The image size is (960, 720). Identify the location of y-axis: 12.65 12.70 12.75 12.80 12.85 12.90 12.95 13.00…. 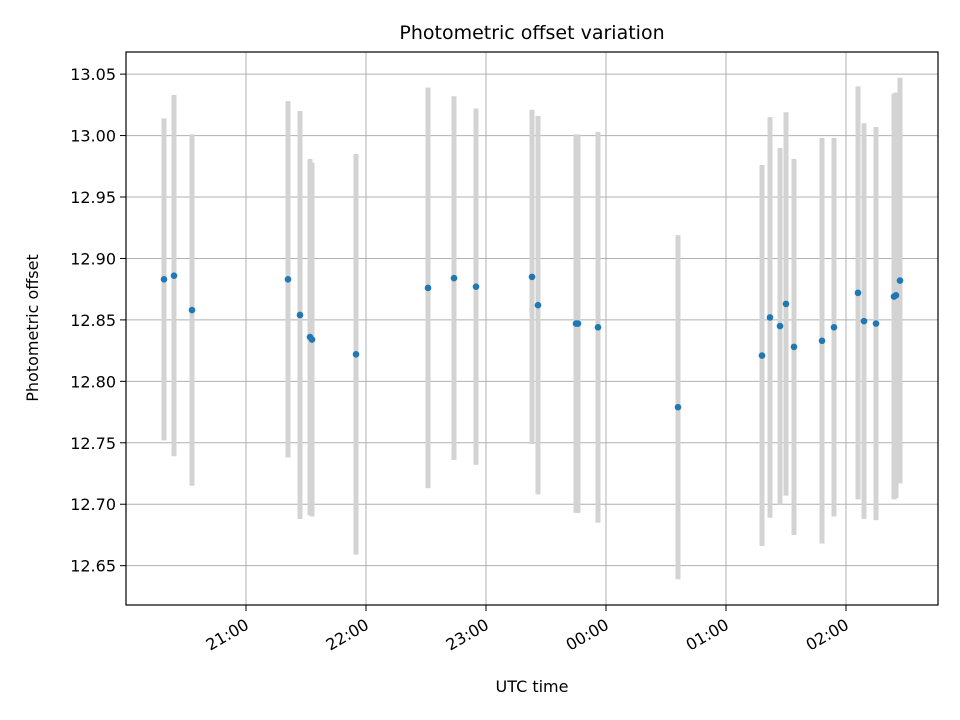
(98, 320).